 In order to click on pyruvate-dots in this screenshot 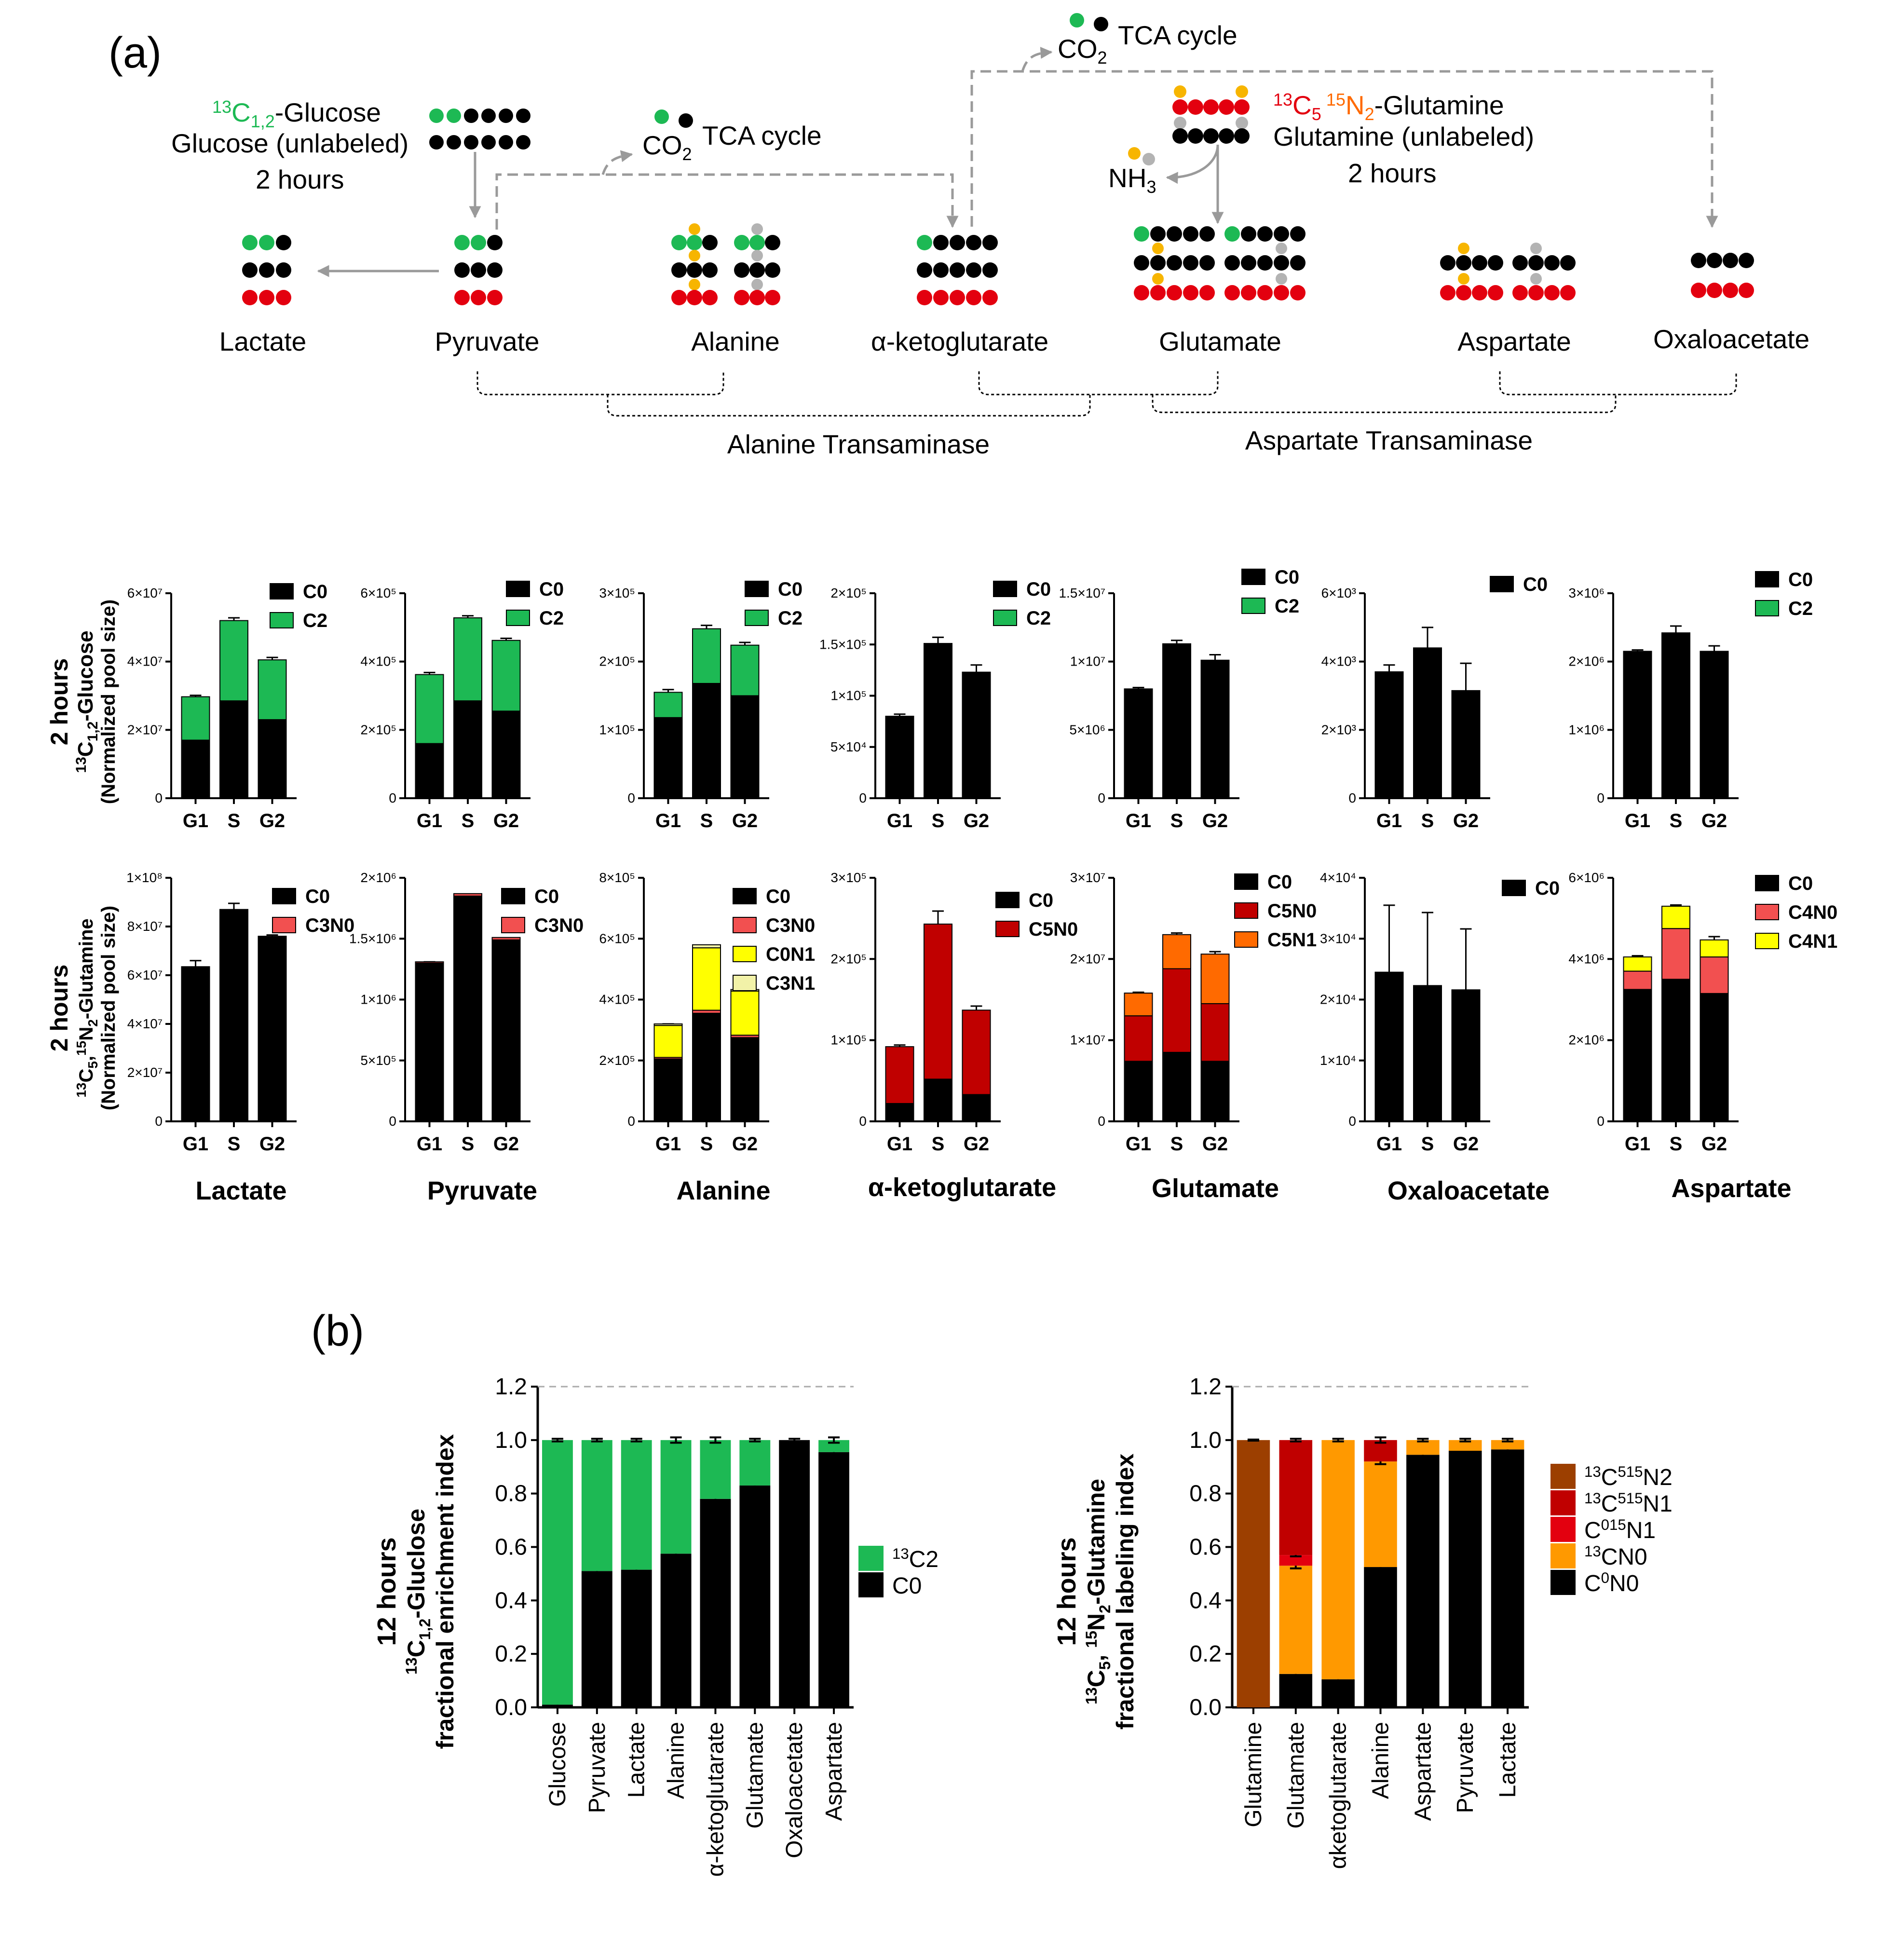, I will do `click(478, 270)`.